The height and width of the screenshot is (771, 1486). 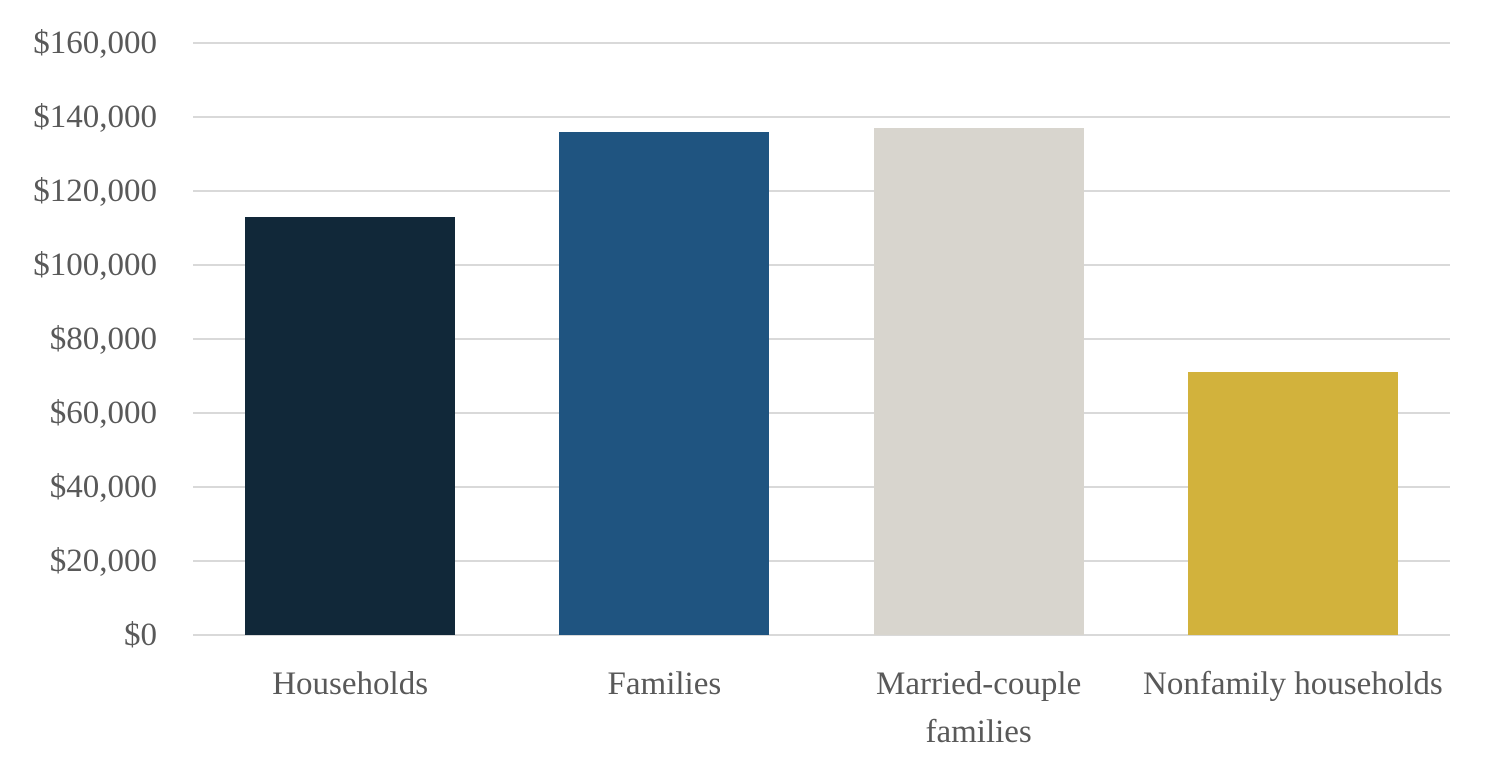 What do you see at coordinates (979, 708) in the screenshot?
I see `x-axis-category-label: Married-couple families` at bounding box center [979, 708].